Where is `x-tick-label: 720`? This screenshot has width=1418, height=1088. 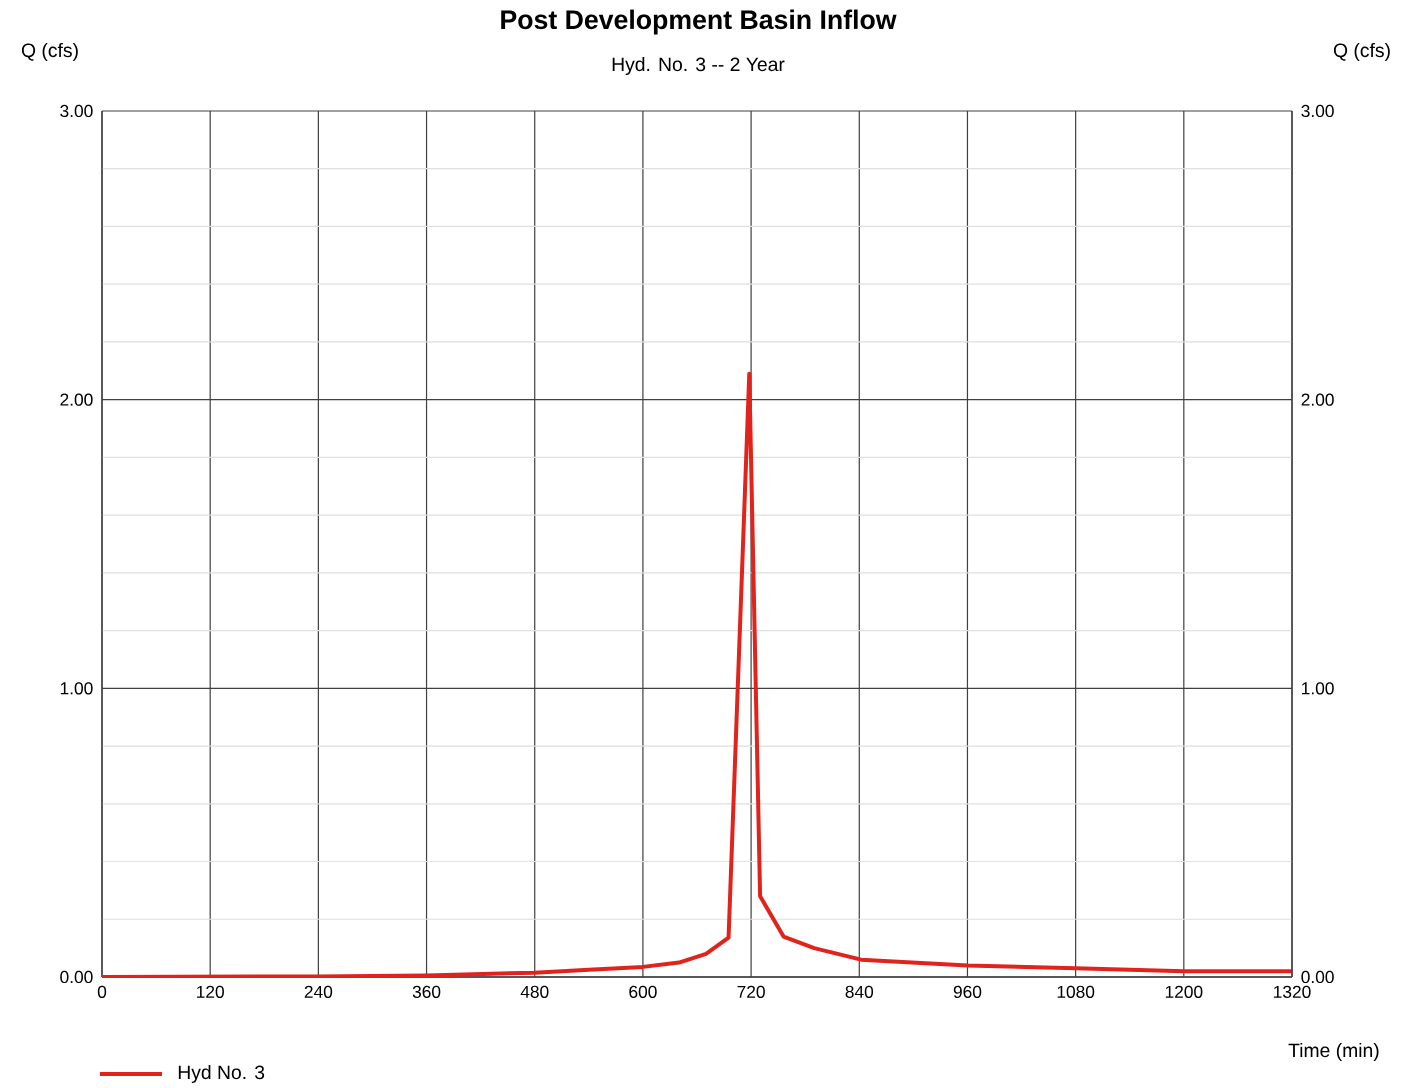
x-tick-label: 720 is located at coordinates (751, 991).